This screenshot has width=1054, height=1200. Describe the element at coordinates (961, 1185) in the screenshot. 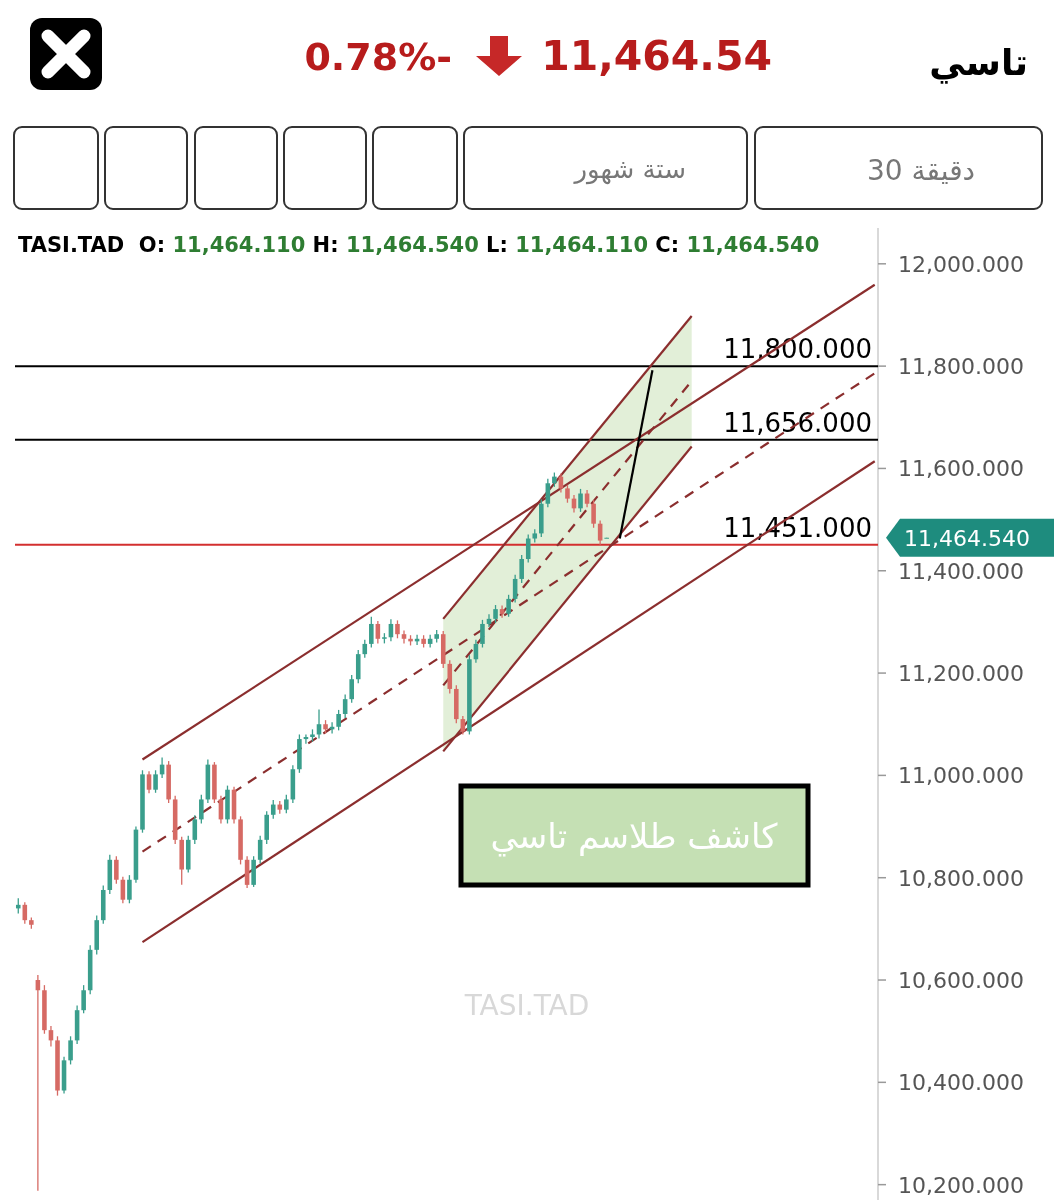

I see `y-tick-label: 10,200.000` at that location.